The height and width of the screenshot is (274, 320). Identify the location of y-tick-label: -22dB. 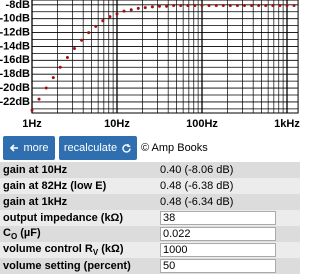
(15, 102).